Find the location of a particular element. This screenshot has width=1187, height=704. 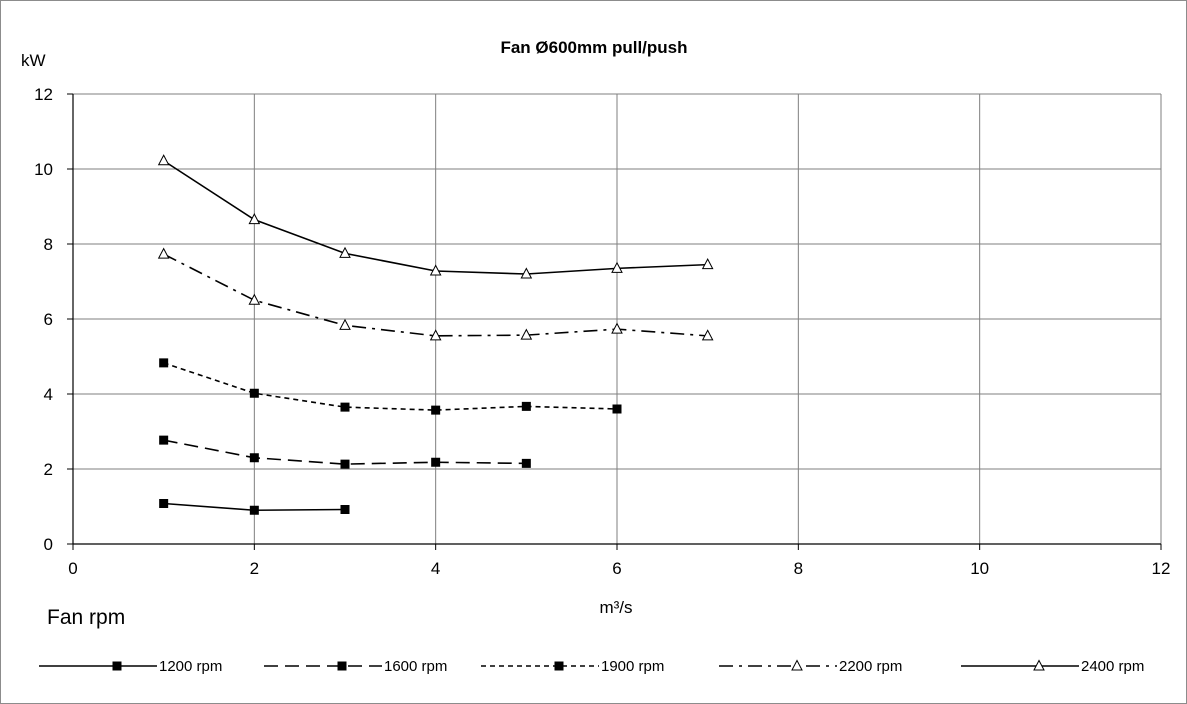

y-tick-label: 2 is located at coordinates (48, 469).